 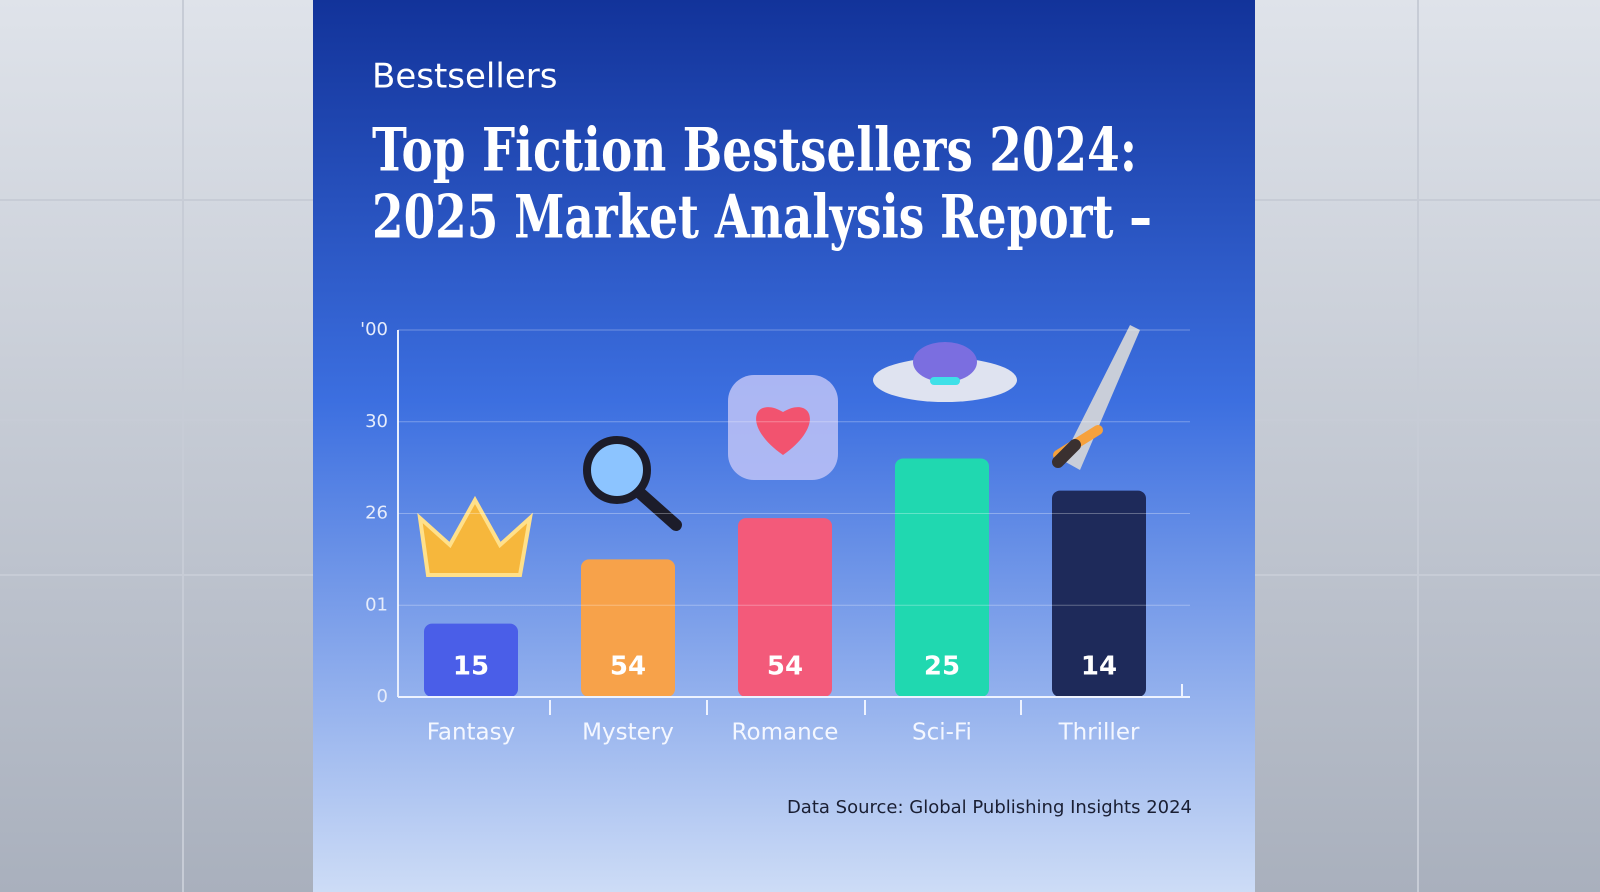 What do you see at coordinates (376, 513) in the screenshot?
I see `y-tick-label: 26` at bounding box center [376, 513].